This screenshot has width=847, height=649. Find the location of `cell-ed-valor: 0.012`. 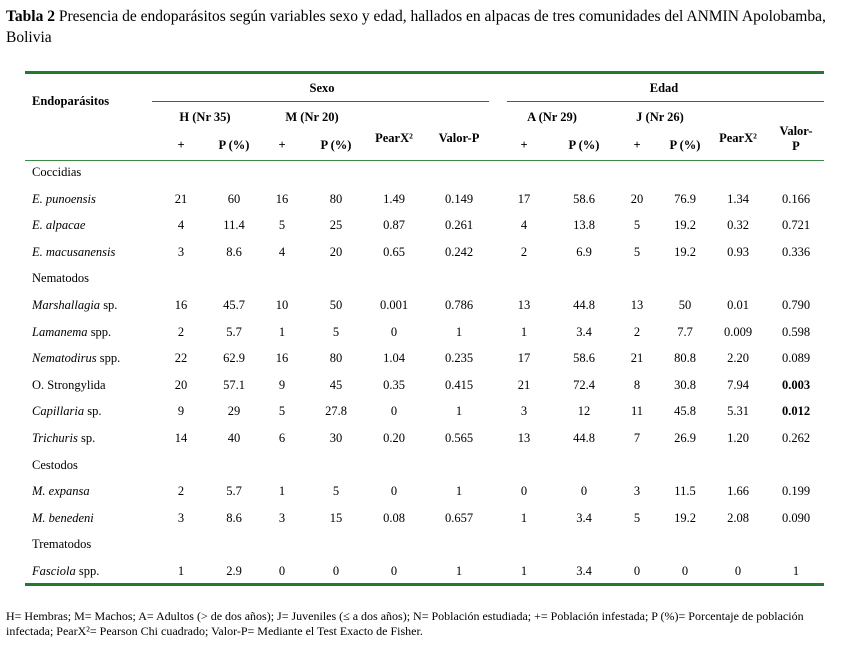

cell-ed-valor: 0.012 is located at coordinates (796, 411).